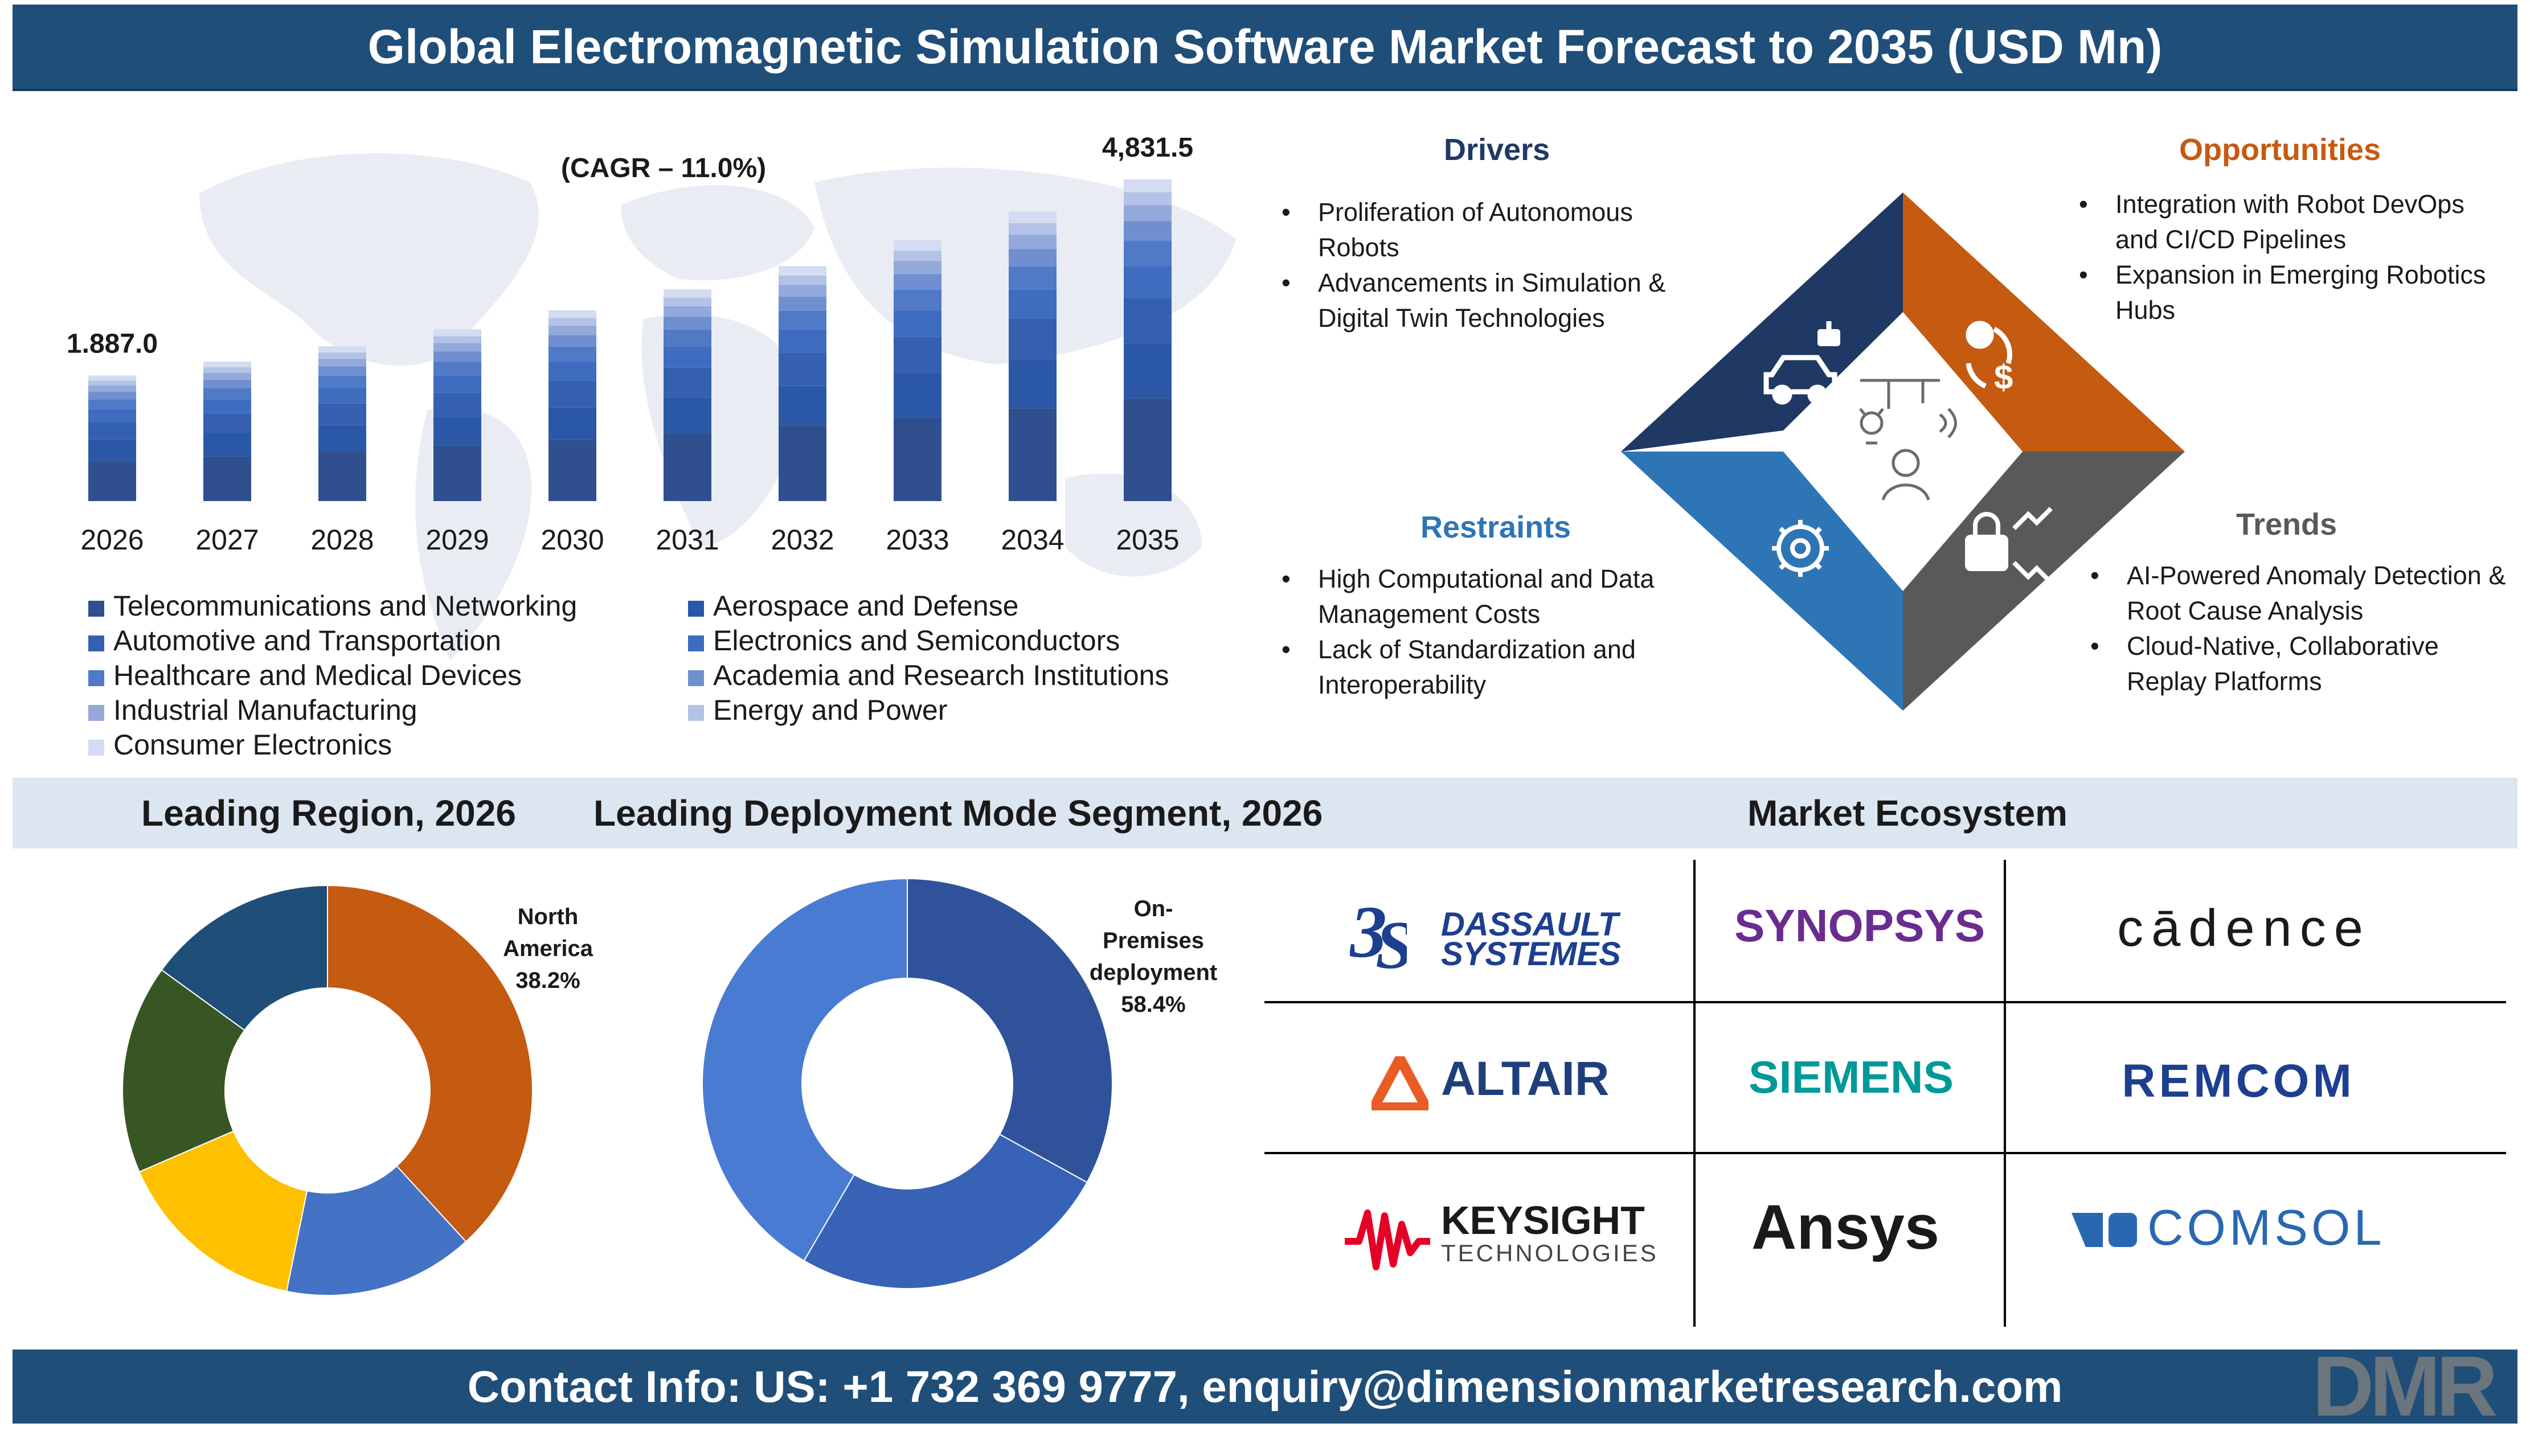  I want to click on synopsys-logo: SYNOPSYS, so click(1860, 925).